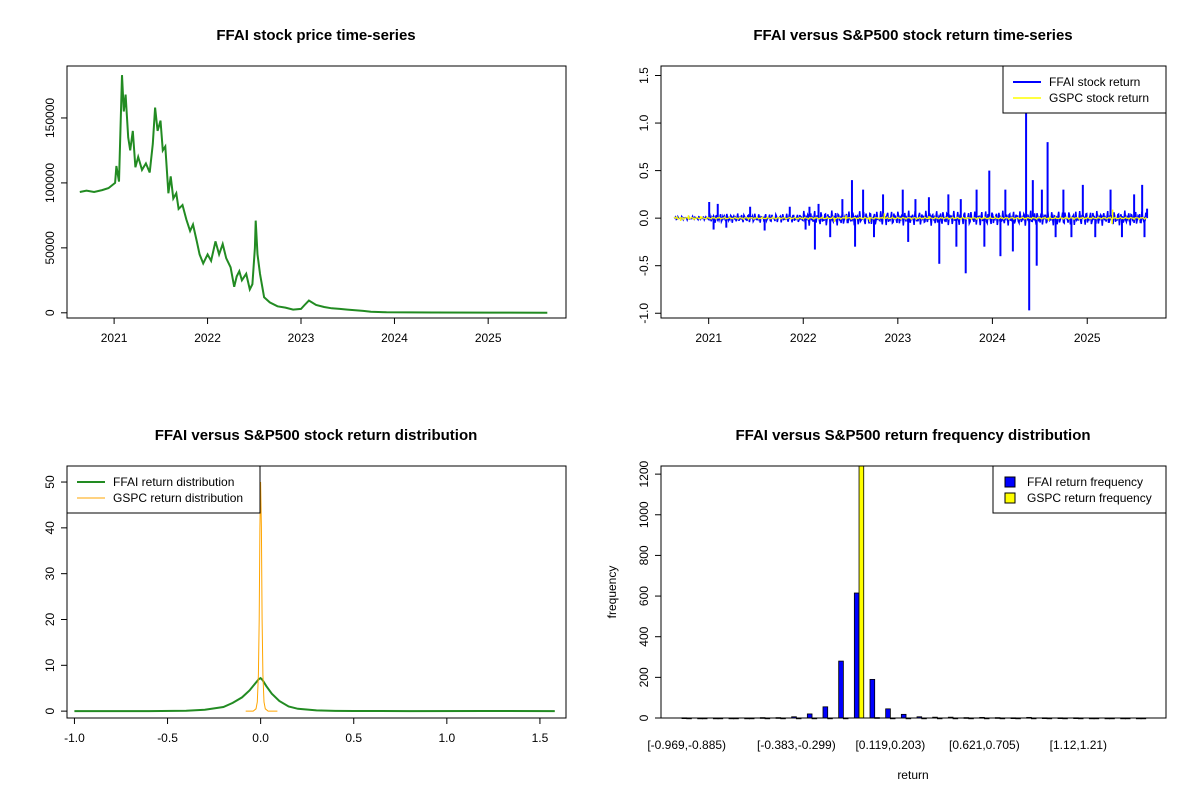 The height and width of the screenshot is (800, 1200). I want to click on x-tick-label: -0.5, so click(167, 738).